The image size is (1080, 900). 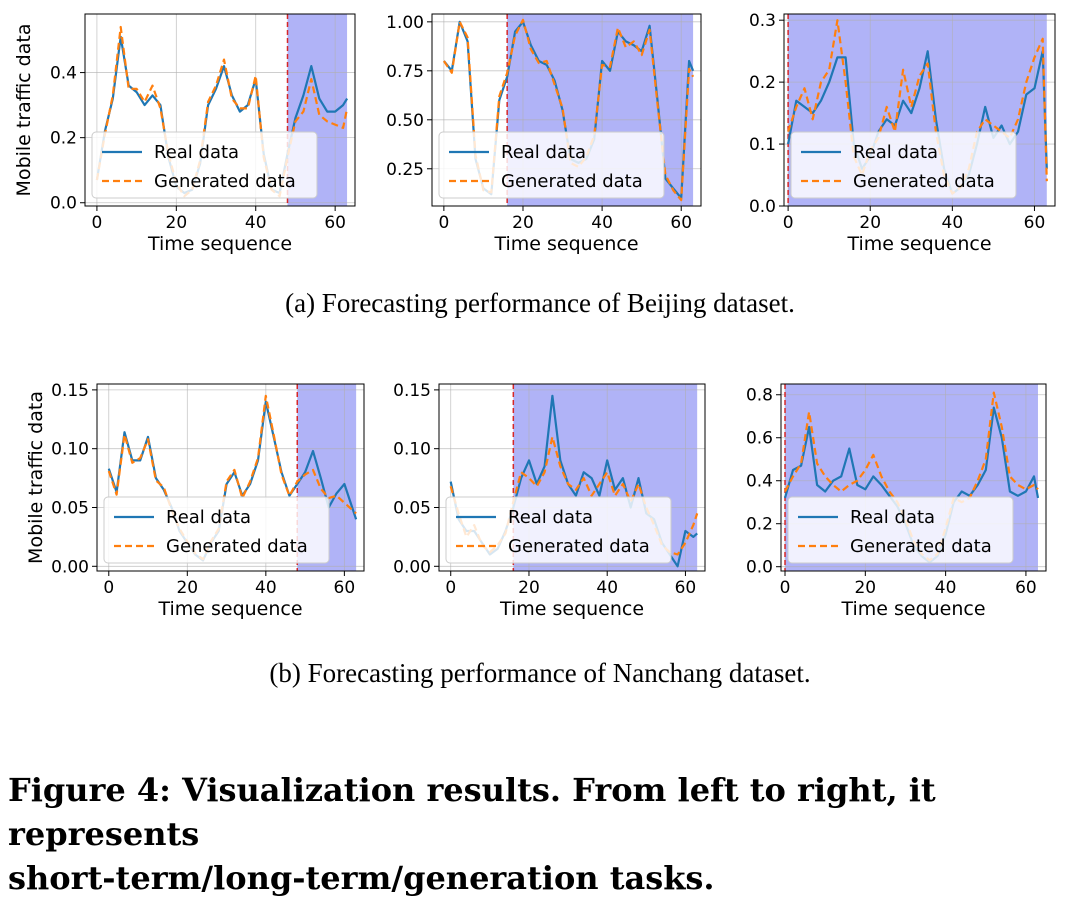 What do you see at coordinates (405, 23) in the screenshot?
I see `y-tick-label: 1.00` at bounding box center [405, 23].